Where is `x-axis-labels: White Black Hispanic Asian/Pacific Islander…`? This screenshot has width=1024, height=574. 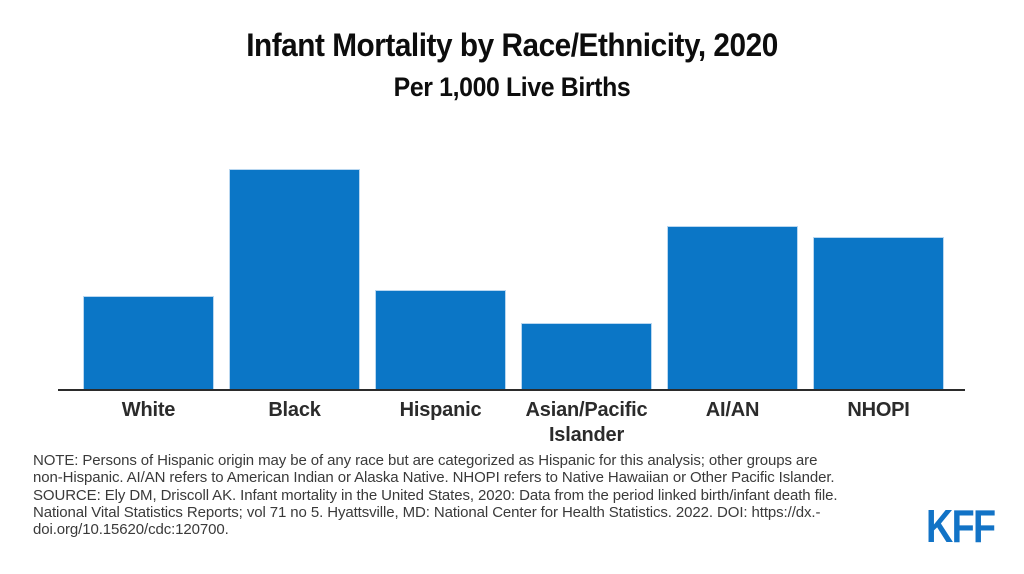
x-axis-labels: White Black Hispanic Asian/Pacific Islander… is located at coordinates (513, 423).